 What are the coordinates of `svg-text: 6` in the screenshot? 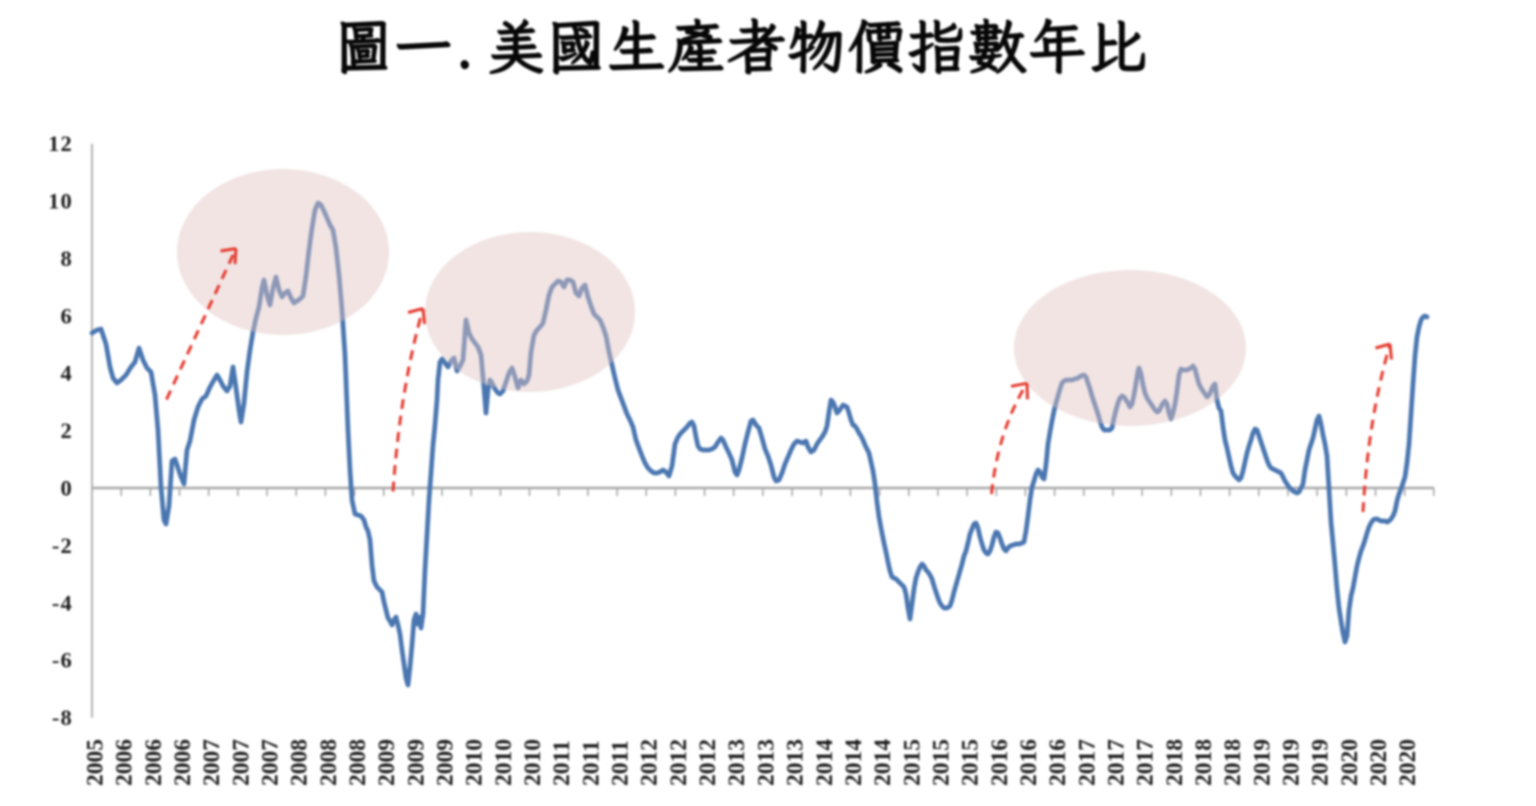 It's located at (67, 315).